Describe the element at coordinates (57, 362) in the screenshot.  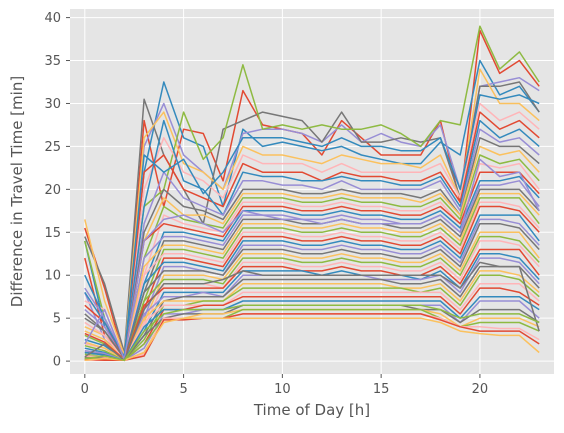
I see `y-tick-label: 0` at that location.